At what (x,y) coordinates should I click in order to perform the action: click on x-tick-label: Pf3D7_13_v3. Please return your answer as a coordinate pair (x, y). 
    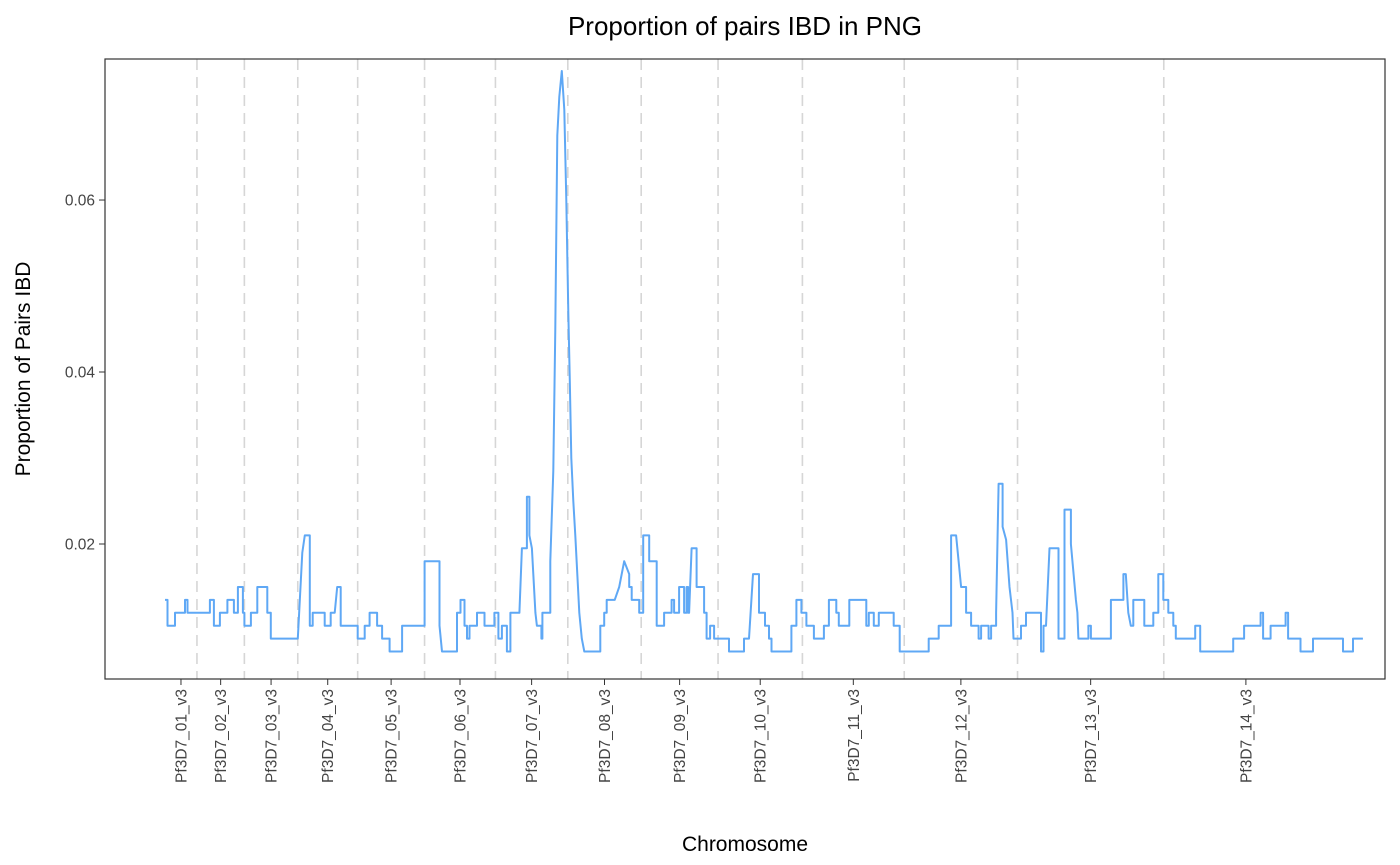
    Looking at the image, I should click on (1091, 736).